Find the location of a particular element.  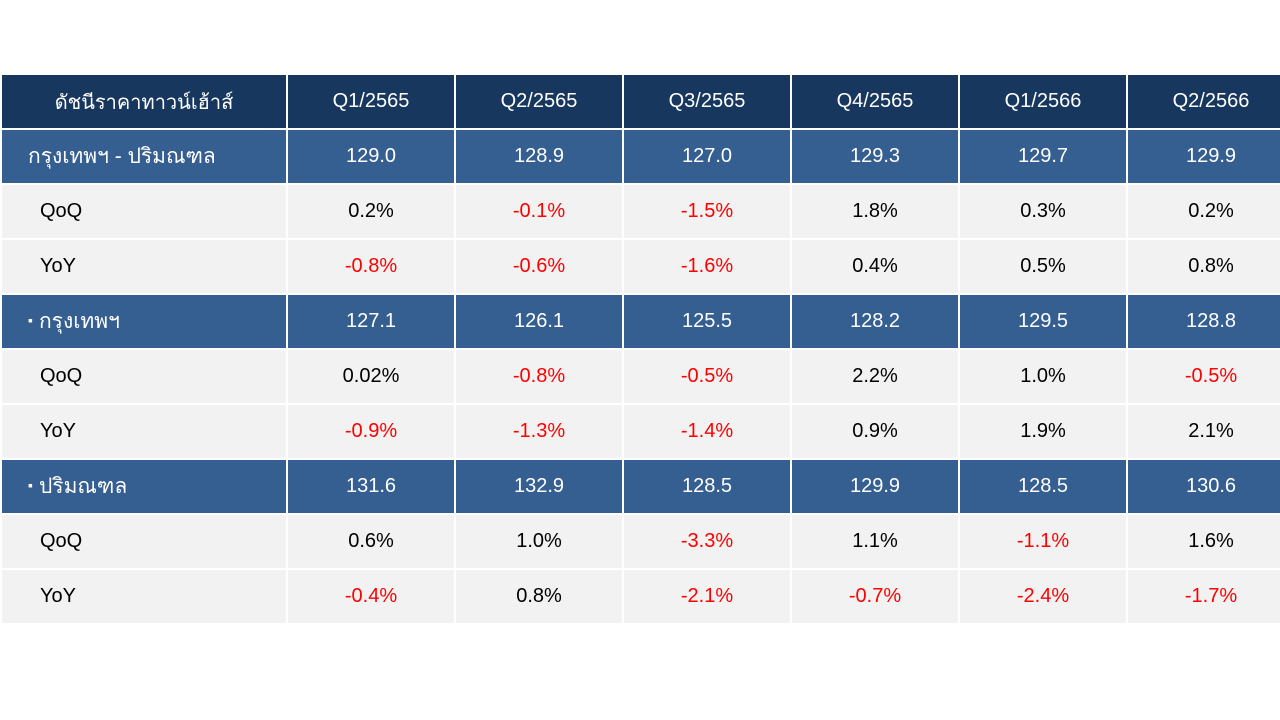

table-cell: 128.9 is located at coordinates (539, 156).